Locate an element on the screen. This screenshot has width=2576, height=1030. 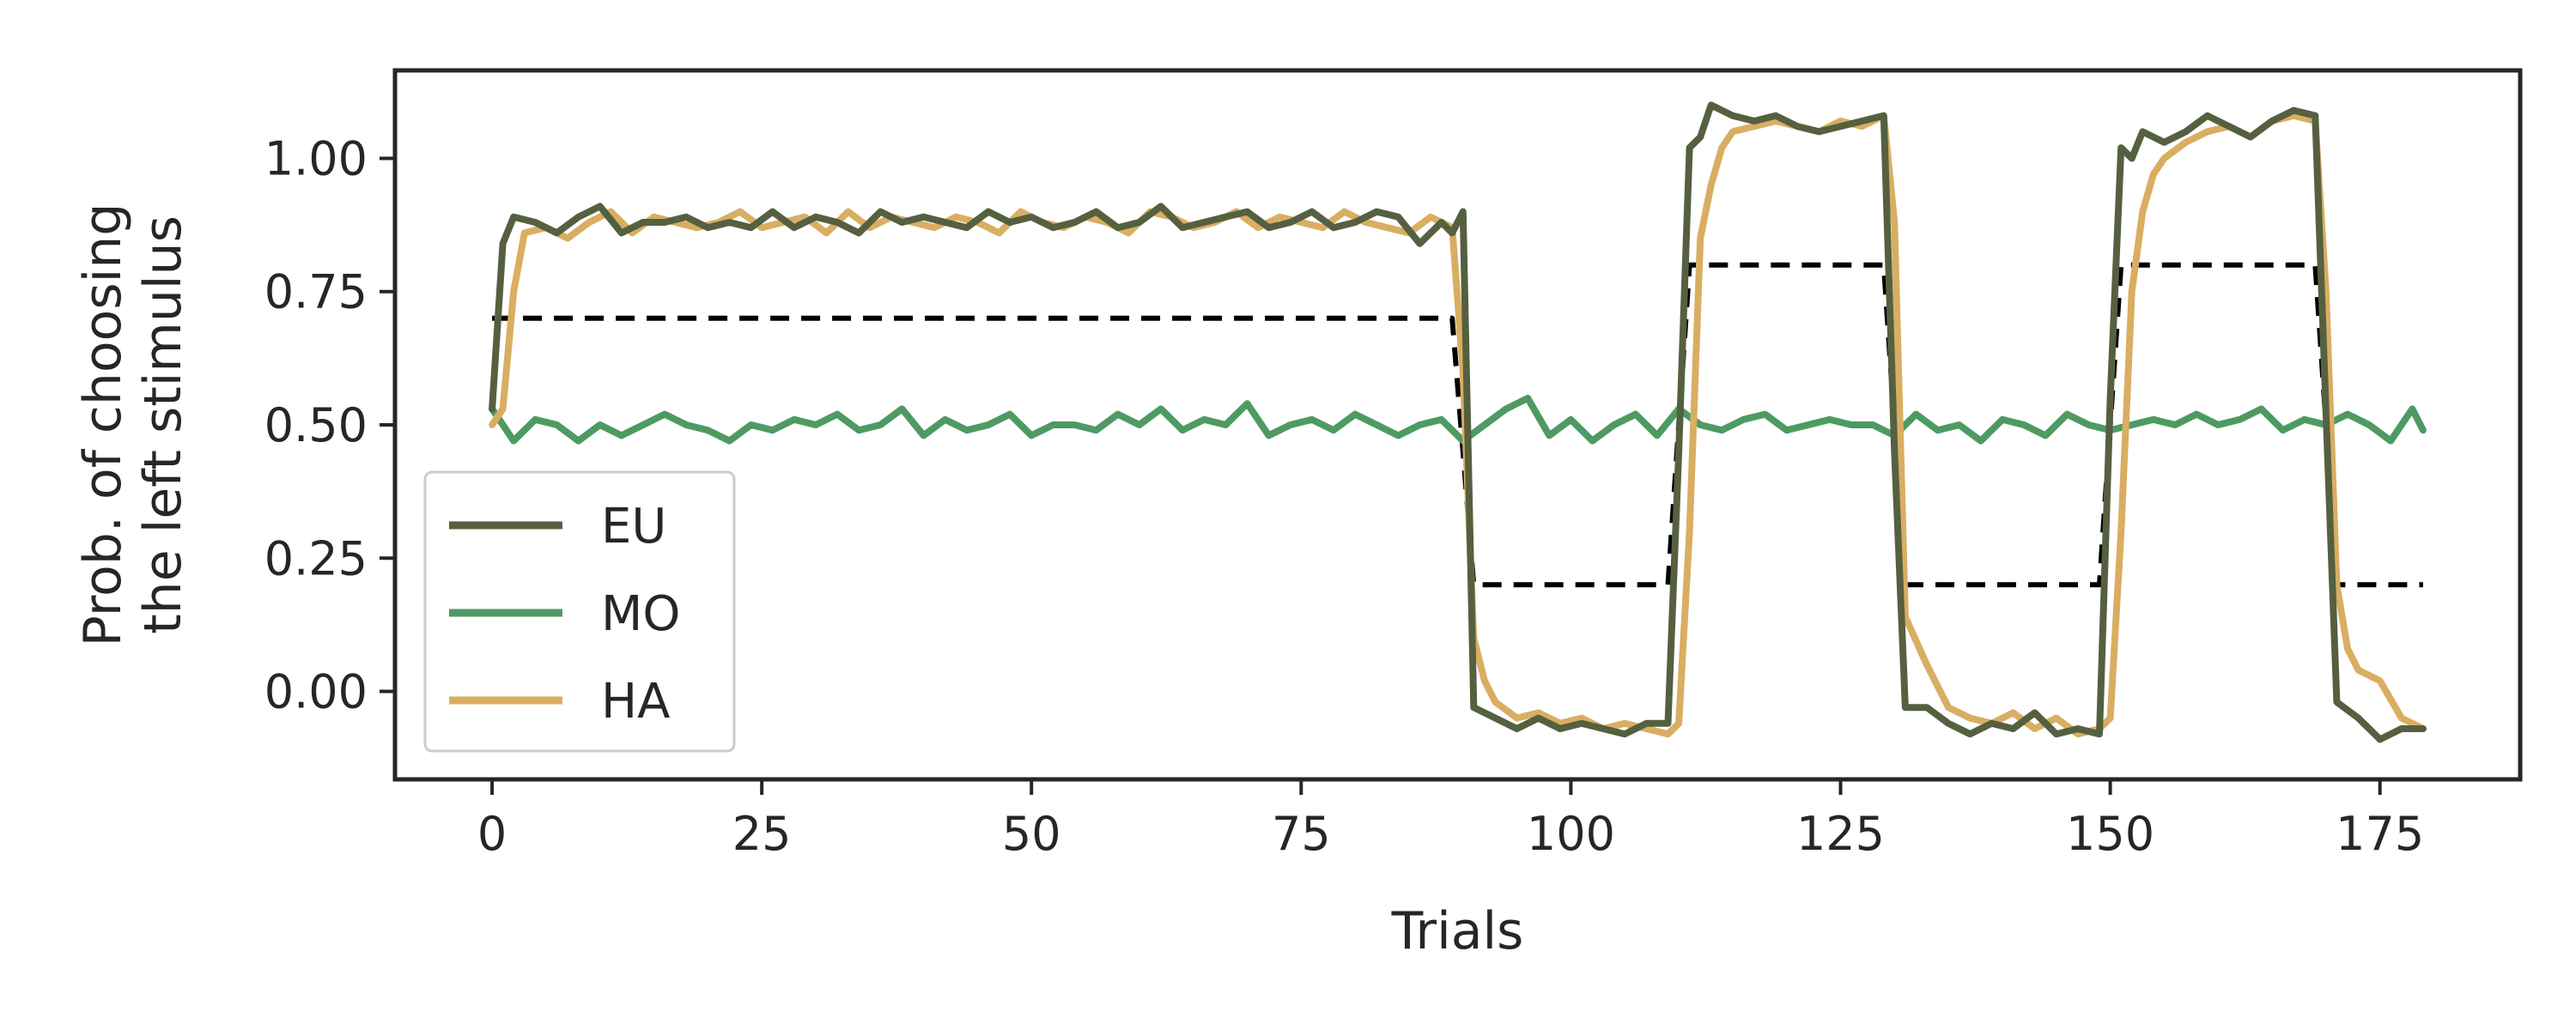
legend: EU MO HA is located at coordinates (579, 611).